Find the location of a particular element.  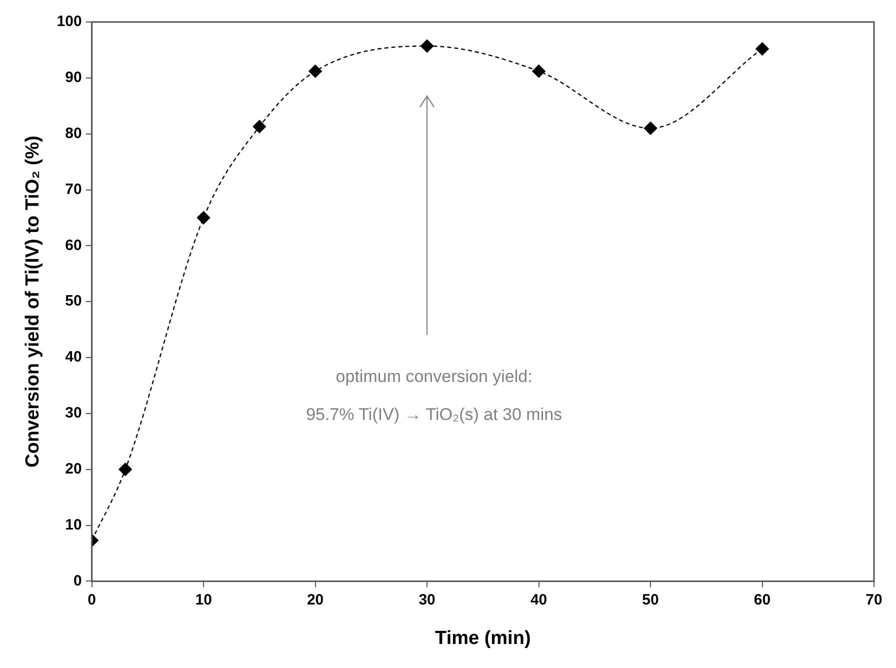

x-axis-title: Time (min) is located at coordinates (483, 638).